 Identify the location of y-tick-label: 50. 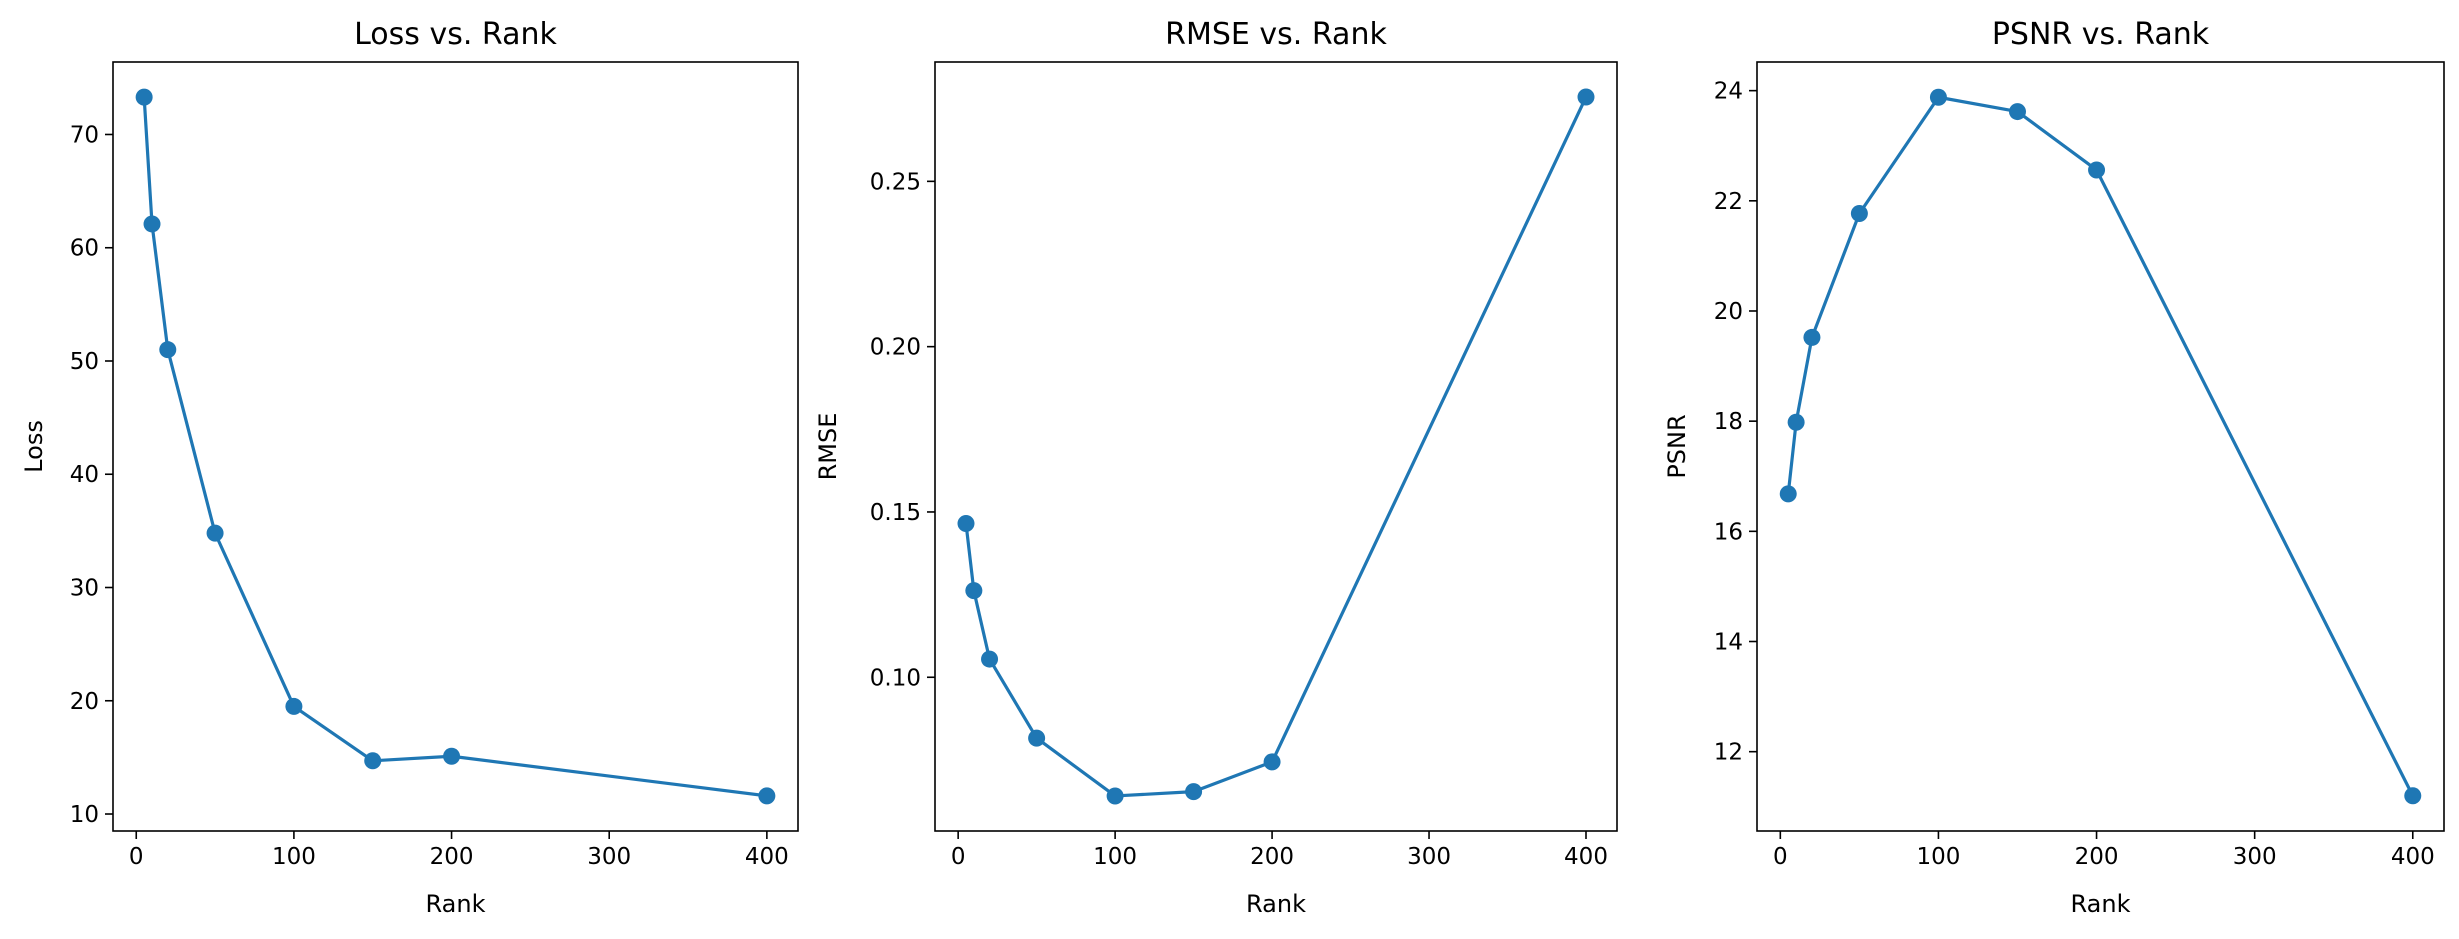
(84, 362).